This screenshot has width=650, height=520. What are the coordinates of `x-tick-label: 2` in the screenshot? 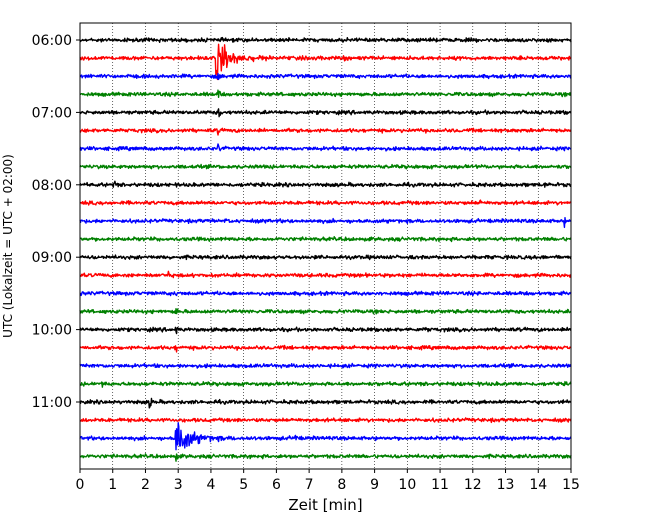 It's located at (145, 485).